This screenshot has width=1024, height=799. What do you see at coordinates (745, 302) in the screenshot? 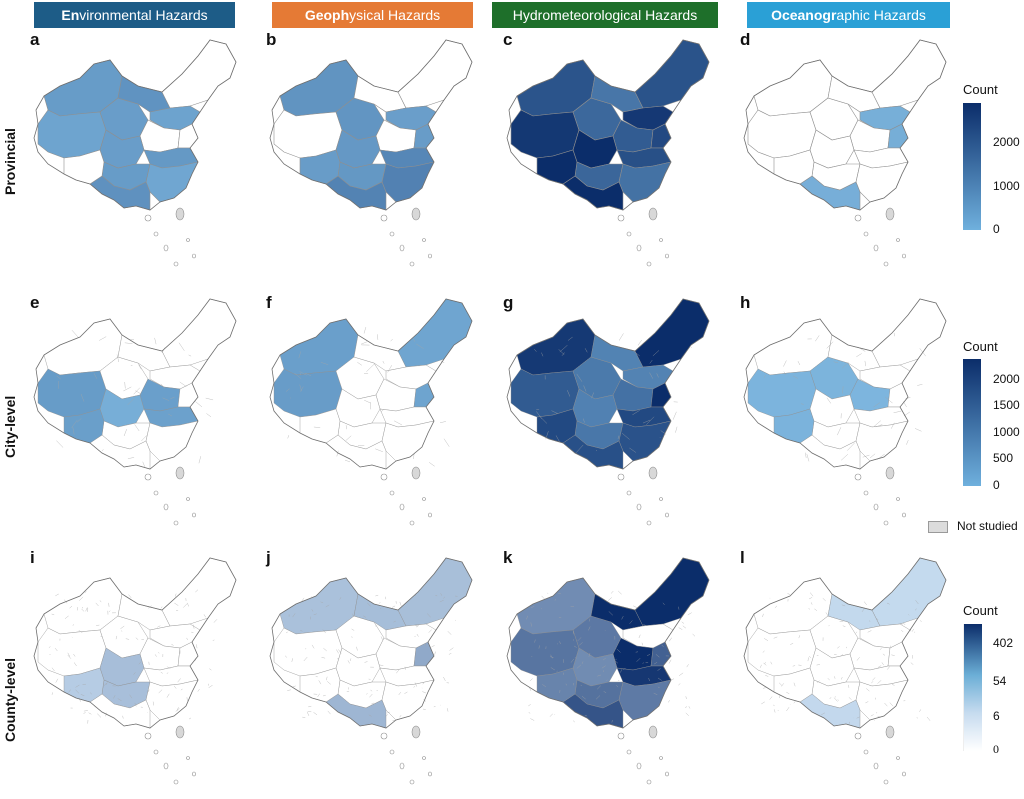
I see `panel-letter-h: h` at bounding box center [745, 302].